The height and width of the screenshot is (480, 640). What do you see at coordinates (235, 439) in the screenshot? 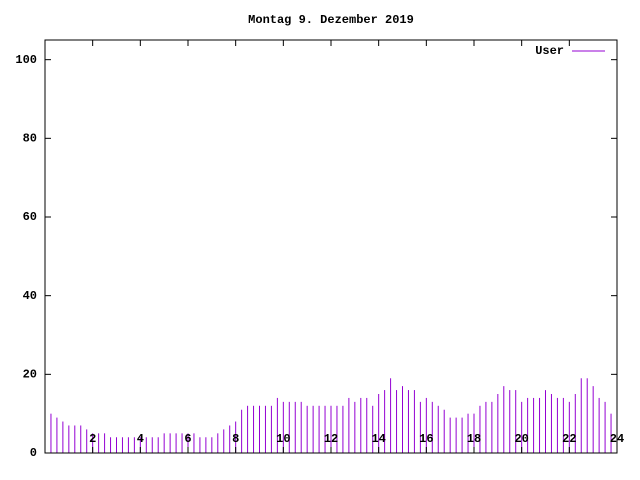
I see `x-tick-label: 8` at bounding box center [235, 439].